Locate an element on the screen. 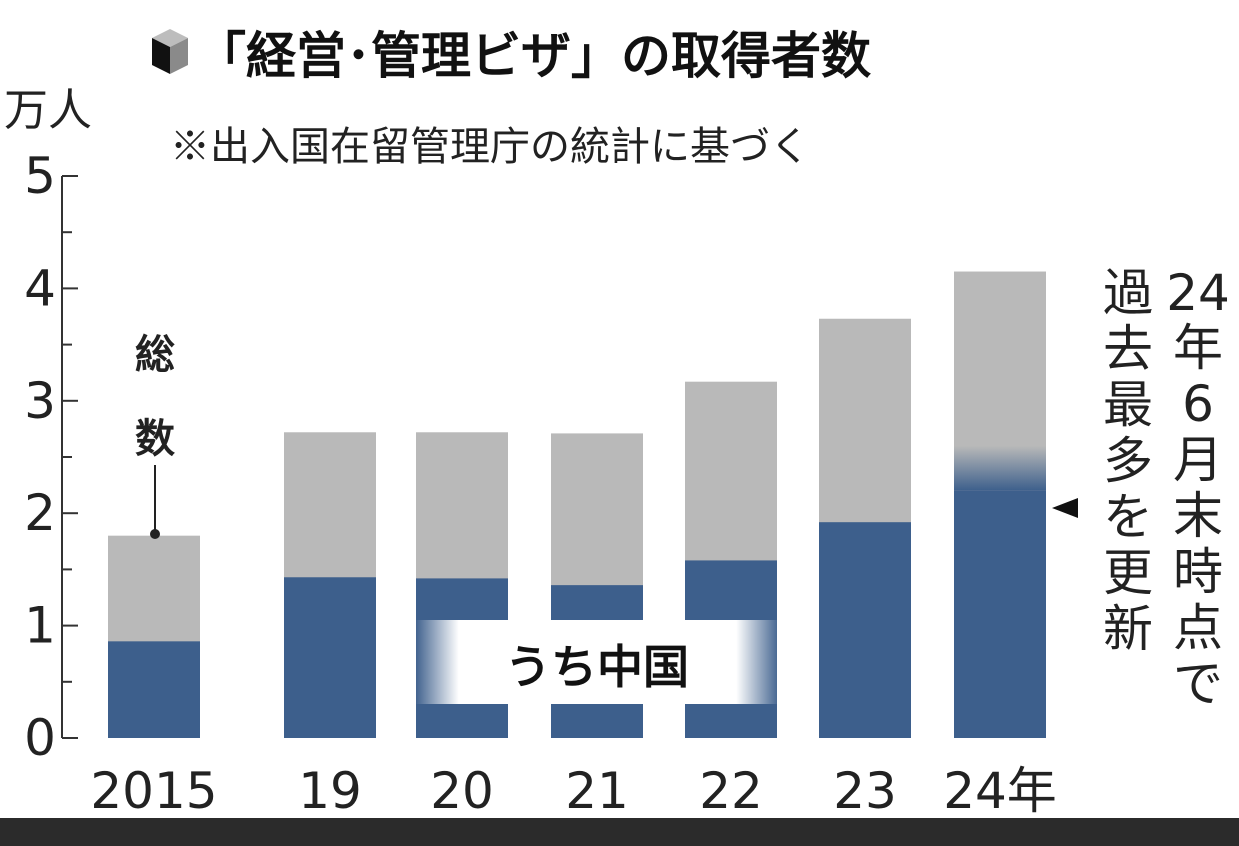 The height and width of the screenshot is (846, 1239). cube-icon is located at coordinates (170, 51).